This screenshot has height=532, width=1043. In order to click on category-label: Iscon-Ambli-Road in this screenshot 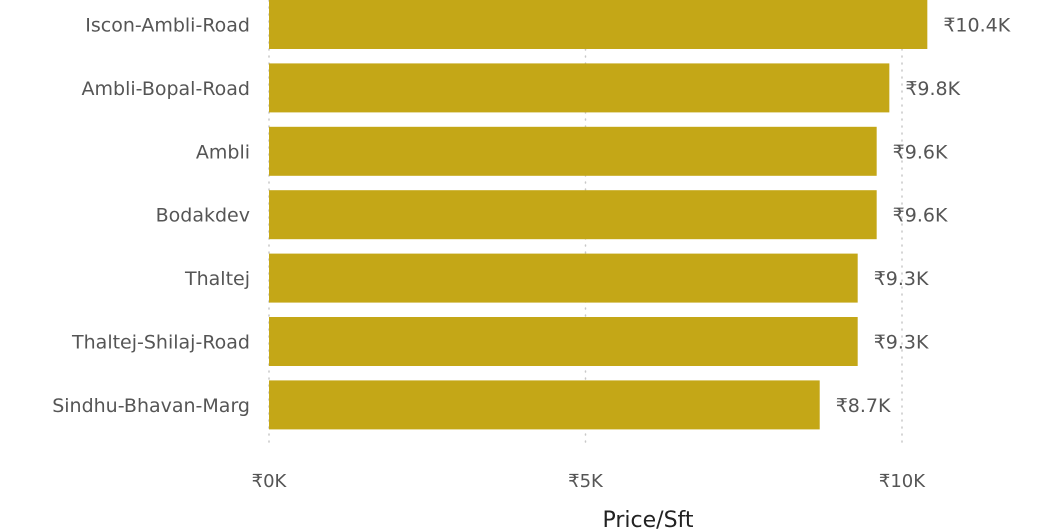, I will do `click(167, 26)`.